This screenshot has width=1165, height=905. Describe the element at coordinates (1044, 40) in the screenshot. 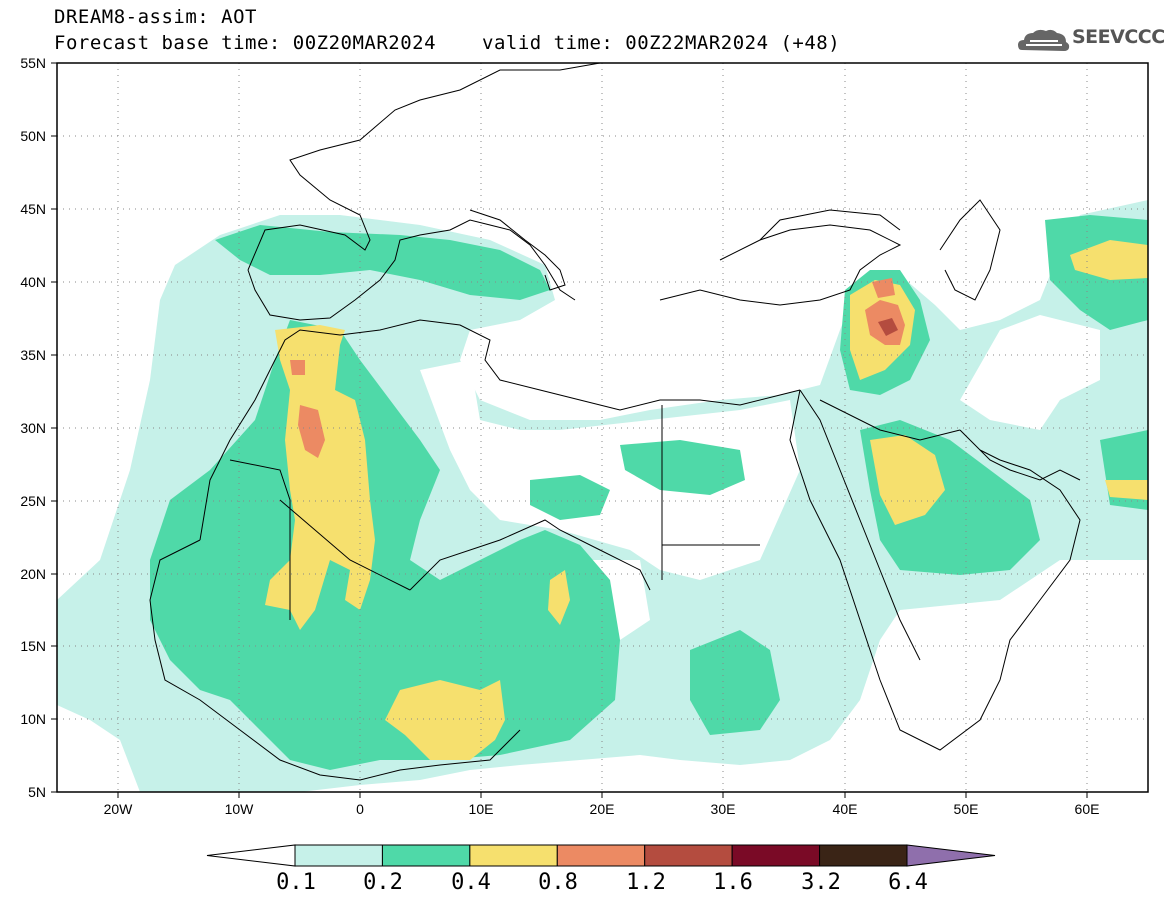

I see `cloud-logo-icon` at that location.